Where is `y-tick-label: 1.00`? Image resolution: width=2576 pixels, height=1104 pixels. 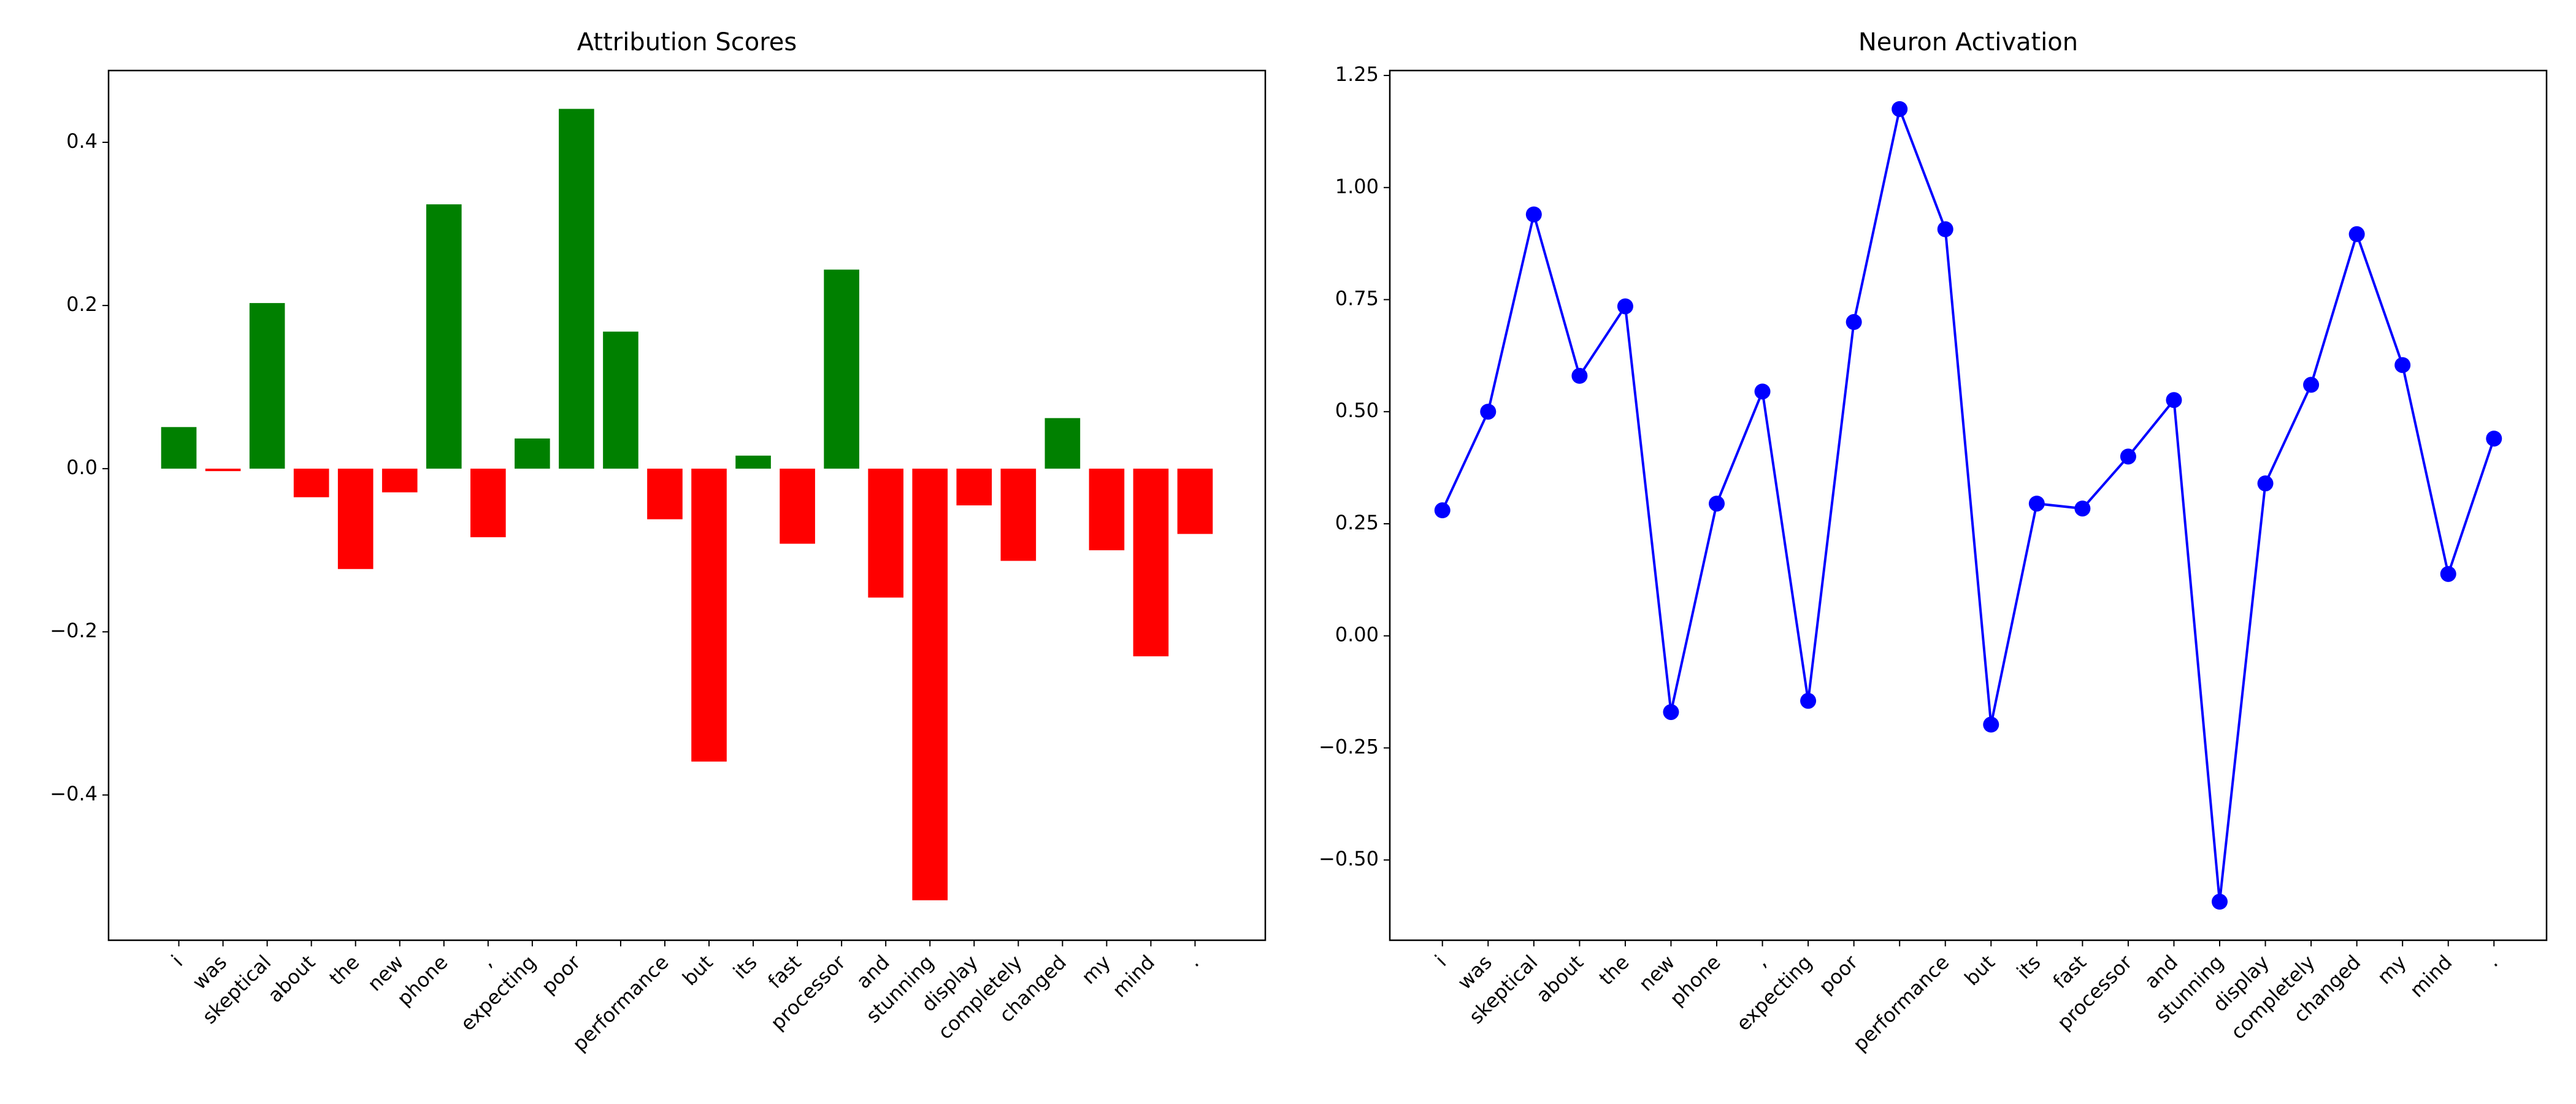 y-tick-label: 1.00 is located at coordinates (1357, 186).